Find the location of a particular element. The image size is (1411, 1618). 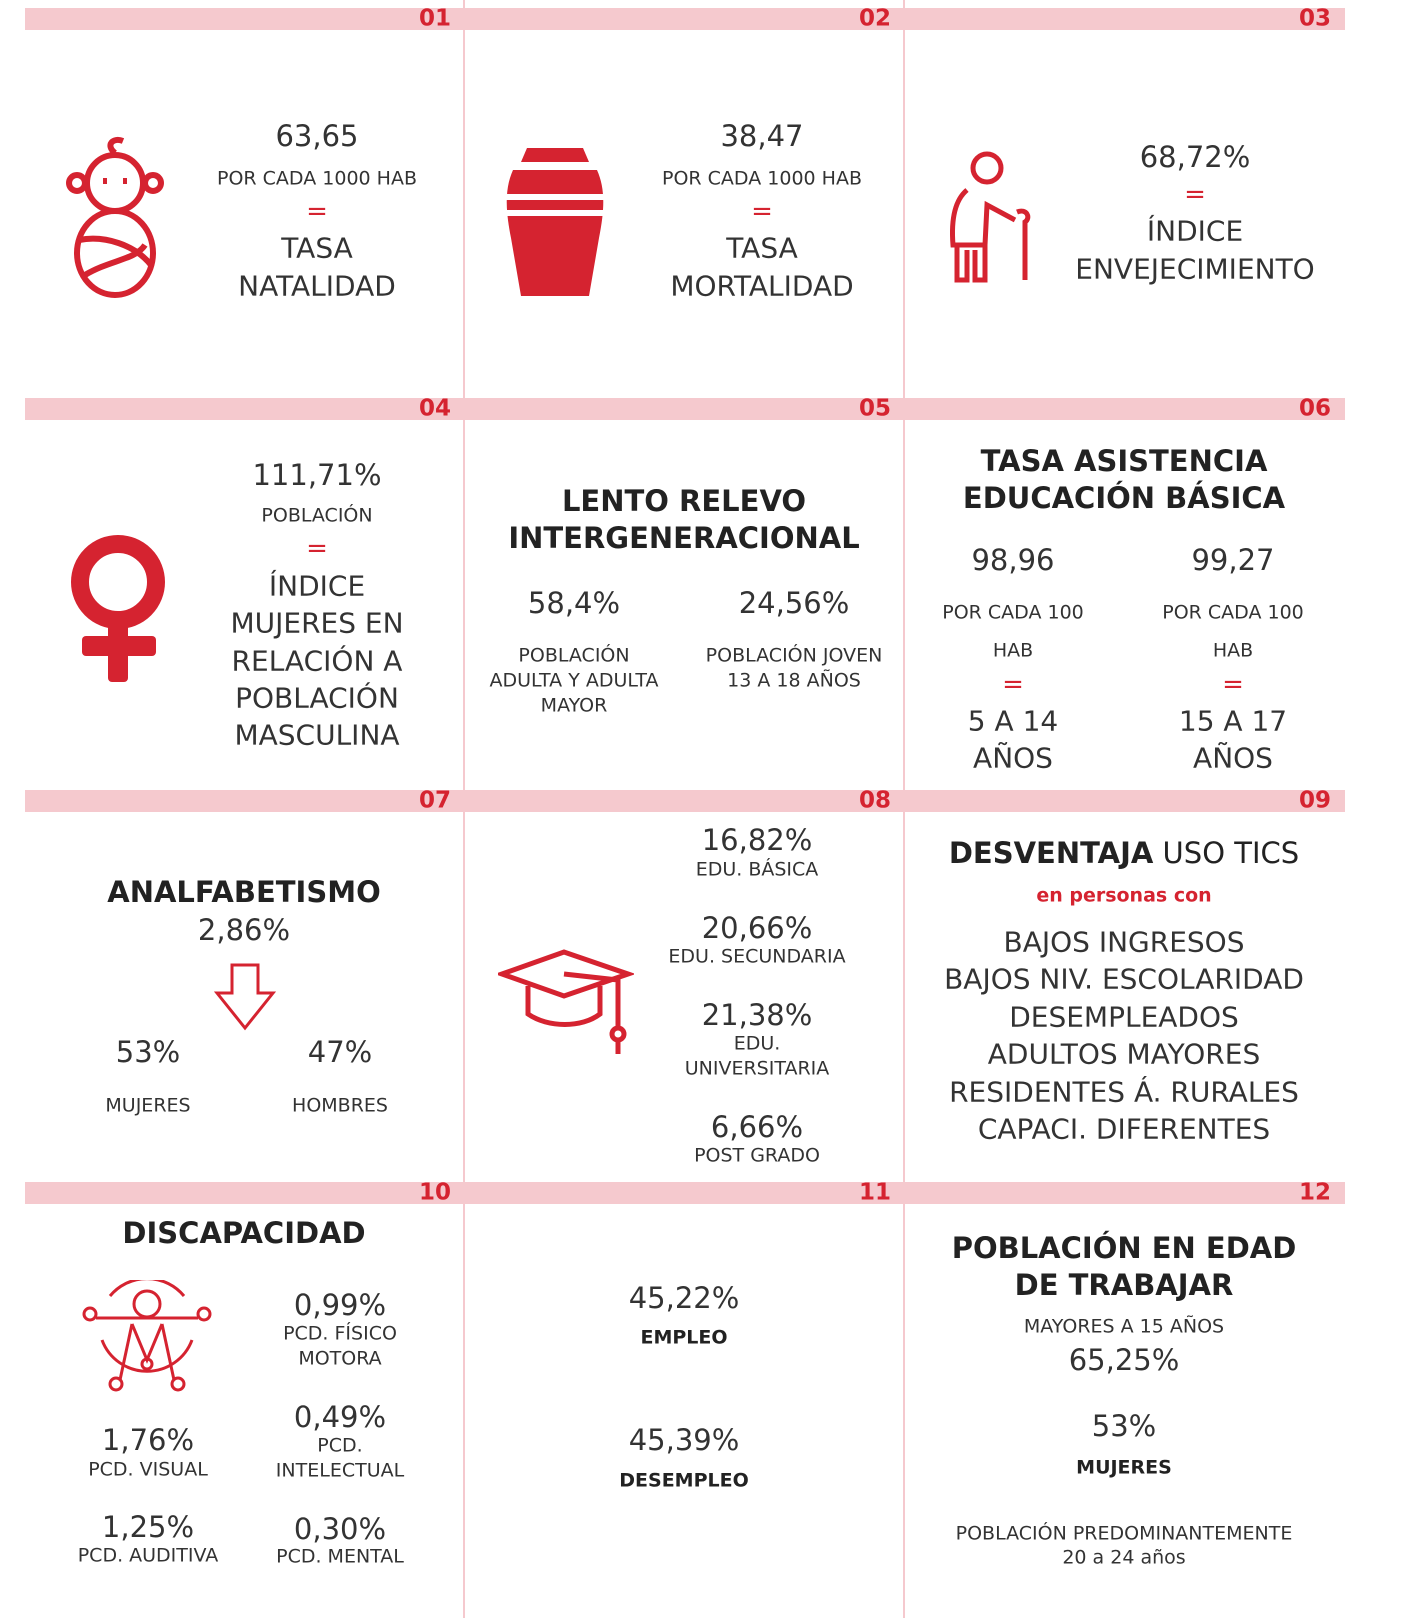

cell-number: 08 is located at coordinates (874, 800).